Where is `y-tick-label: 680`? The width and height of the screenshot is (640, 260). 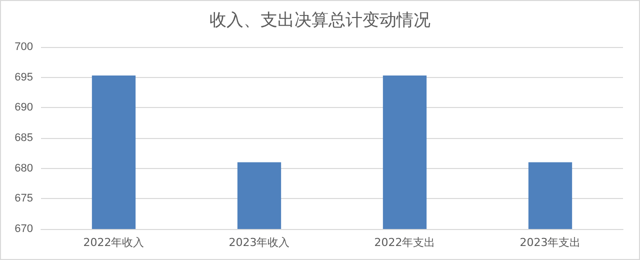
y-tick-label: 680 is located at coordinates (23, 168).